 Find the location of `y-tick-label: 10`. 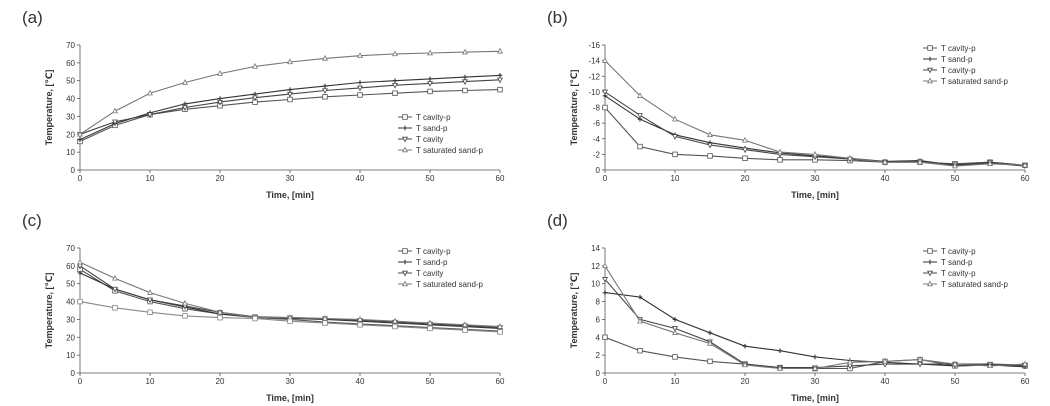

y-tick-label: 10 is located at coordinates (70, 152).